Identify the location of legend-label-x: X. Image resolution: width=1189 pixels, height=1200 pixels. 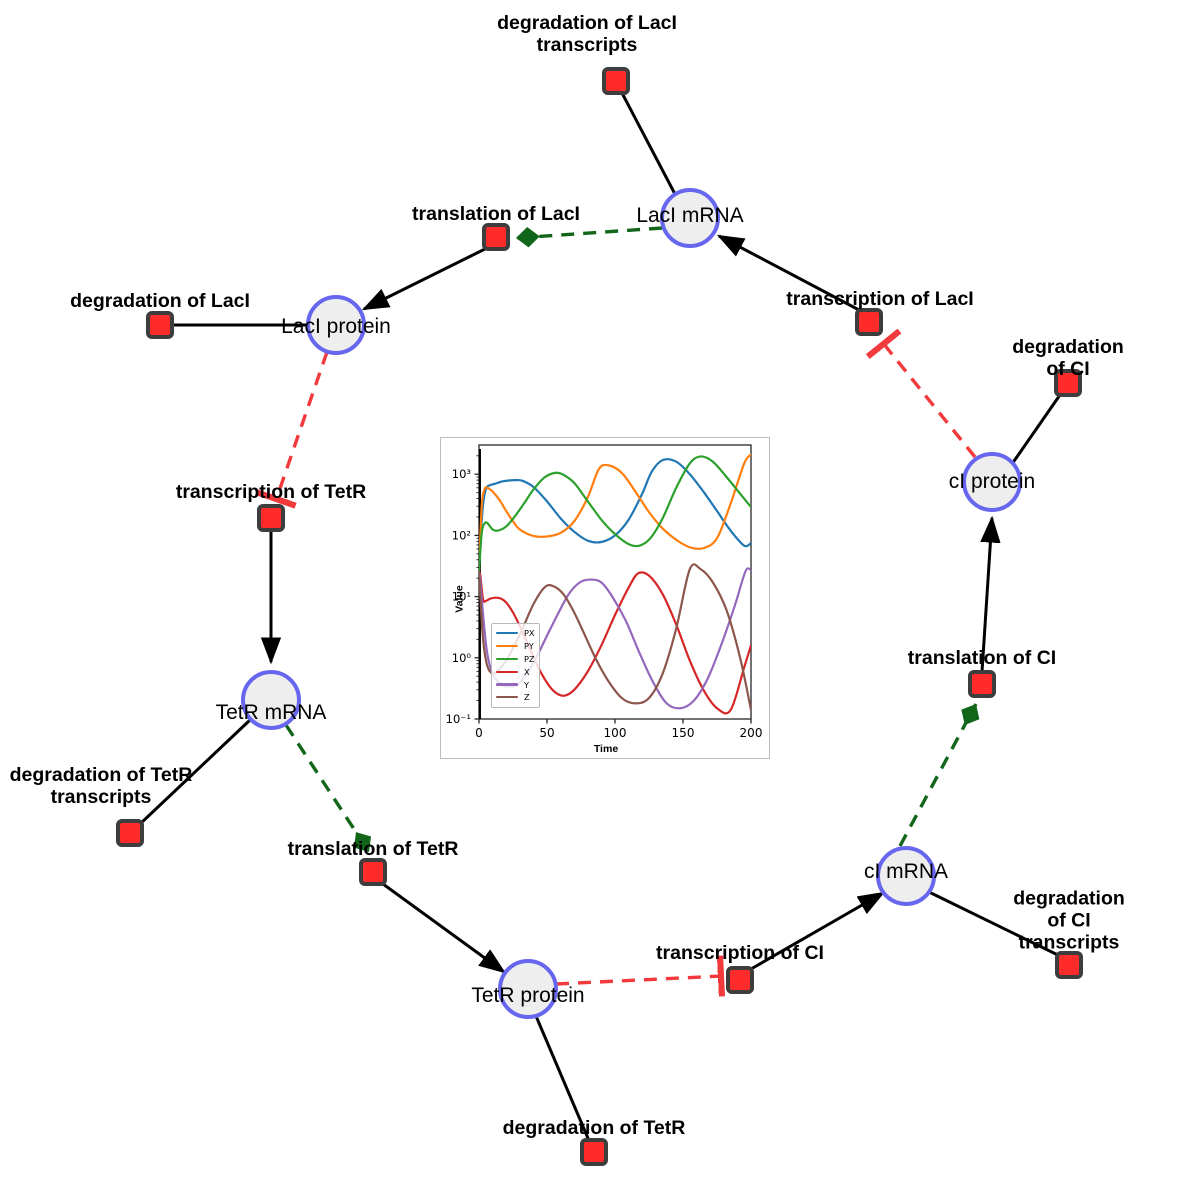
(527, 671).